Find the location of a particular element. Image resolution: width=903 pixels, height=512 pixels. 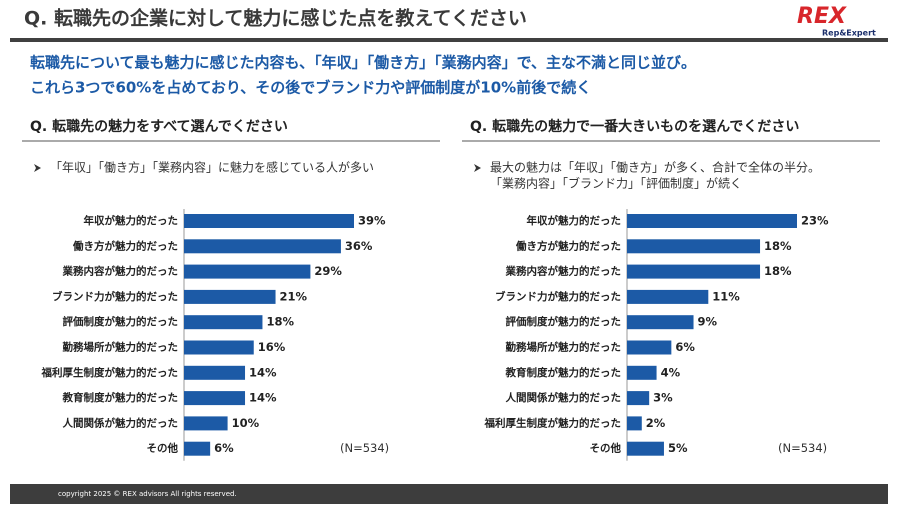

summary-line: これら3つで60%を占めており、その後でブランド力や評価制度が10%前後で続く is located at coordinates (310, 88).